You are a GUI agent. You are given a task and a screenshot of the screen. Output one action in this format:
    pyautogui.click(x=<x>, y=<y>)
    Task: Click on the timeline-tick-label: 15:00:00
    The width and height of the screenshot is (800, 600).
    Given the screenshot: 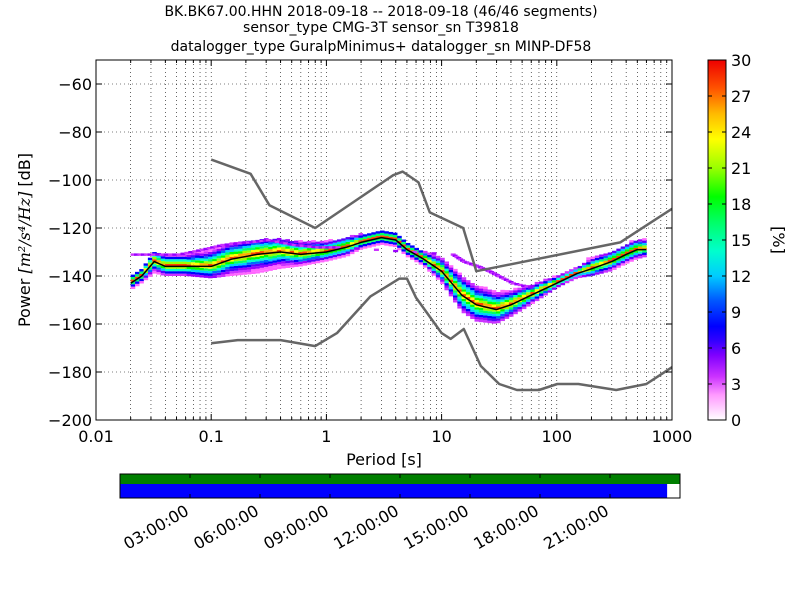 What is the action you would take?
    pyautogui.click(x=436, y=527)
    